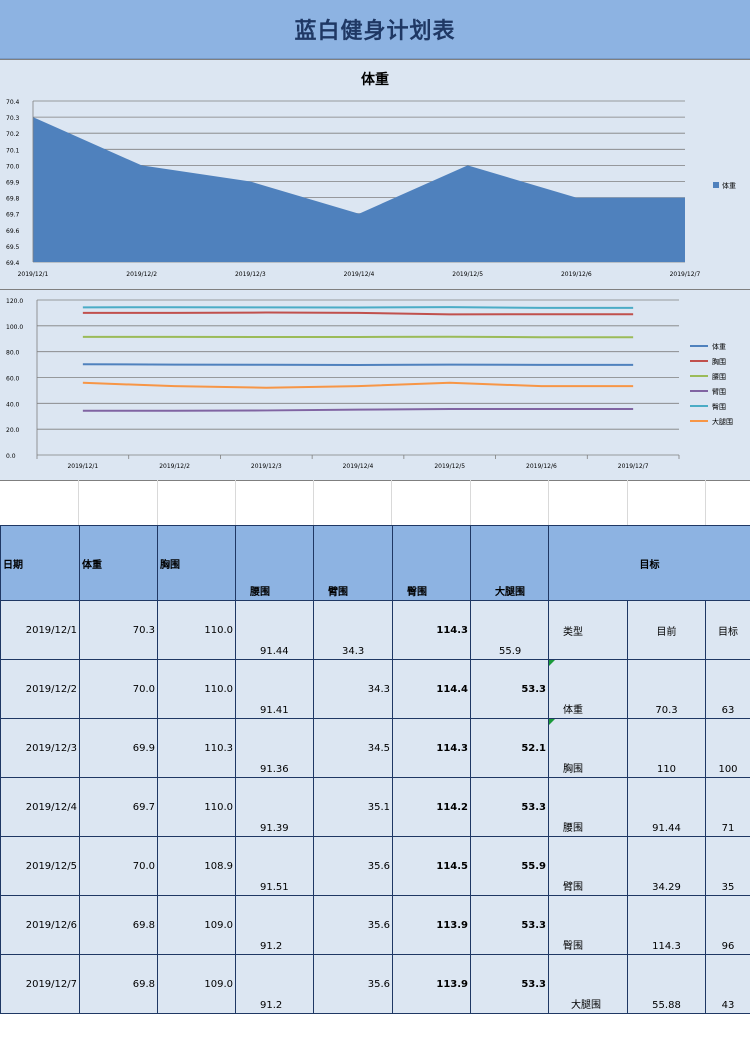 This screenshot has width=750, height=1058. I want to click on goal-type: 臀围, so click(588, 925).